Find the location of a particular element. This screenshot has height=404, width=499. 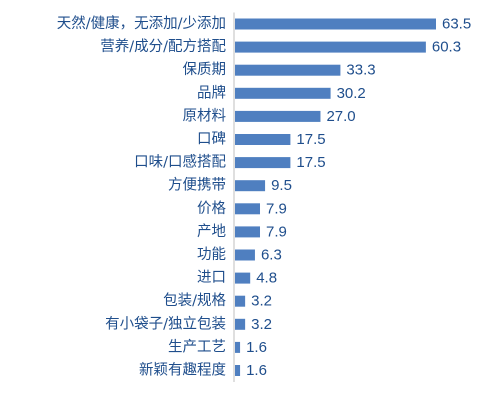

value-label: 33.3 is located at coordinates (360, 70).